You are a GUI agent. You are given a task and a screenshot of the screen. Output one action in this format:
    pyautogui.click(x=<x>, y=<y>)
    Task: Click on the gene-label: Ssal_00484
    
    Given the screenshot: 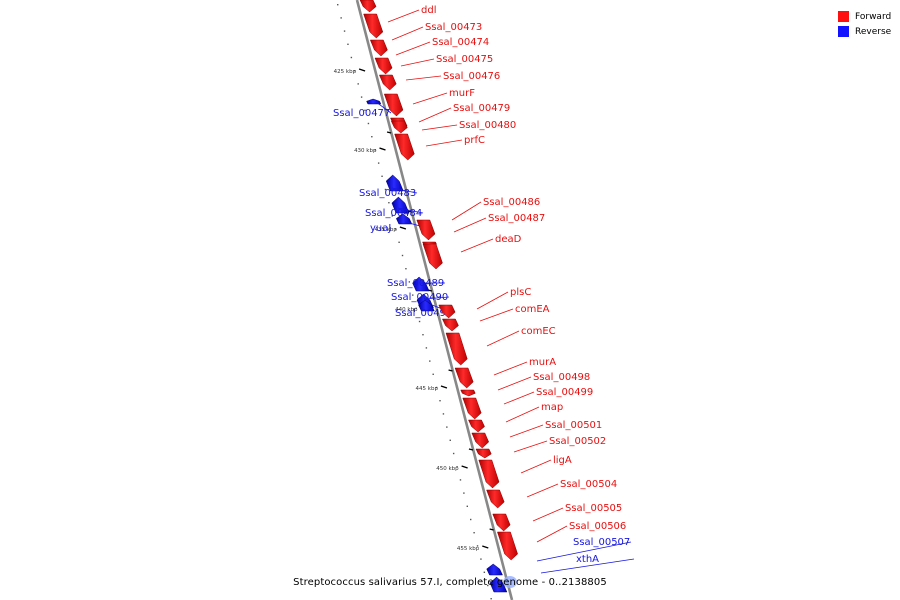 What is the action you would take?
    pyautogui.click(x=393, y=213)
    